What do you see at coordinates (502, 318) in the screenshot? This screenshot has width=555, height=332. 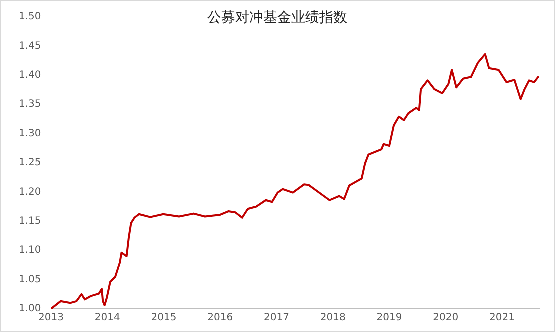 I see `x-tick-label: 2021` at bounding box center [502, 318].